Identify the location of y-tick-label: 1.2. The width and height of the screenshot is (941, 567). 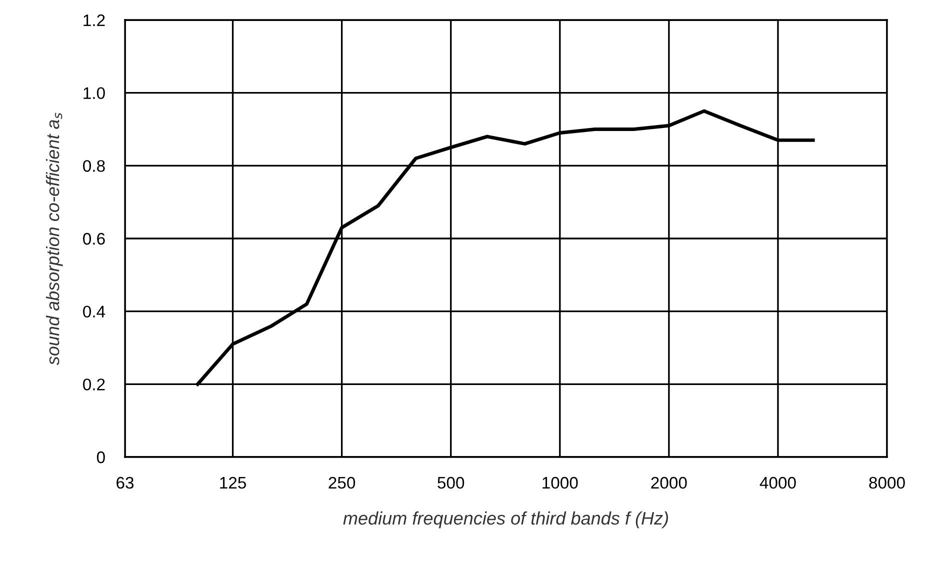
(94, 20).